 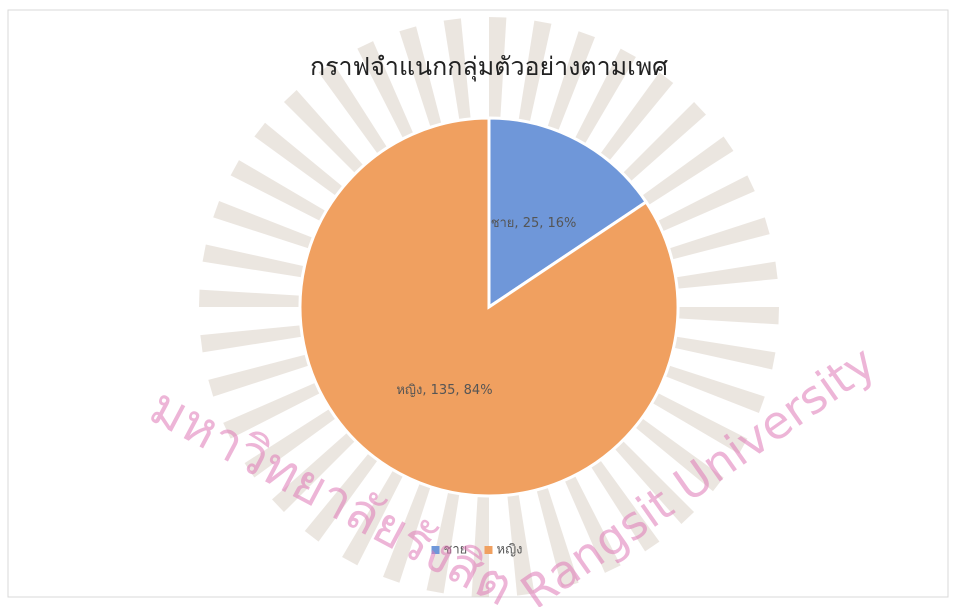 What do you see at coordinates (534, 223) in the screenshot?
I see `data-label: ชาย, 25, 16%` at bounding box center [534, 223].